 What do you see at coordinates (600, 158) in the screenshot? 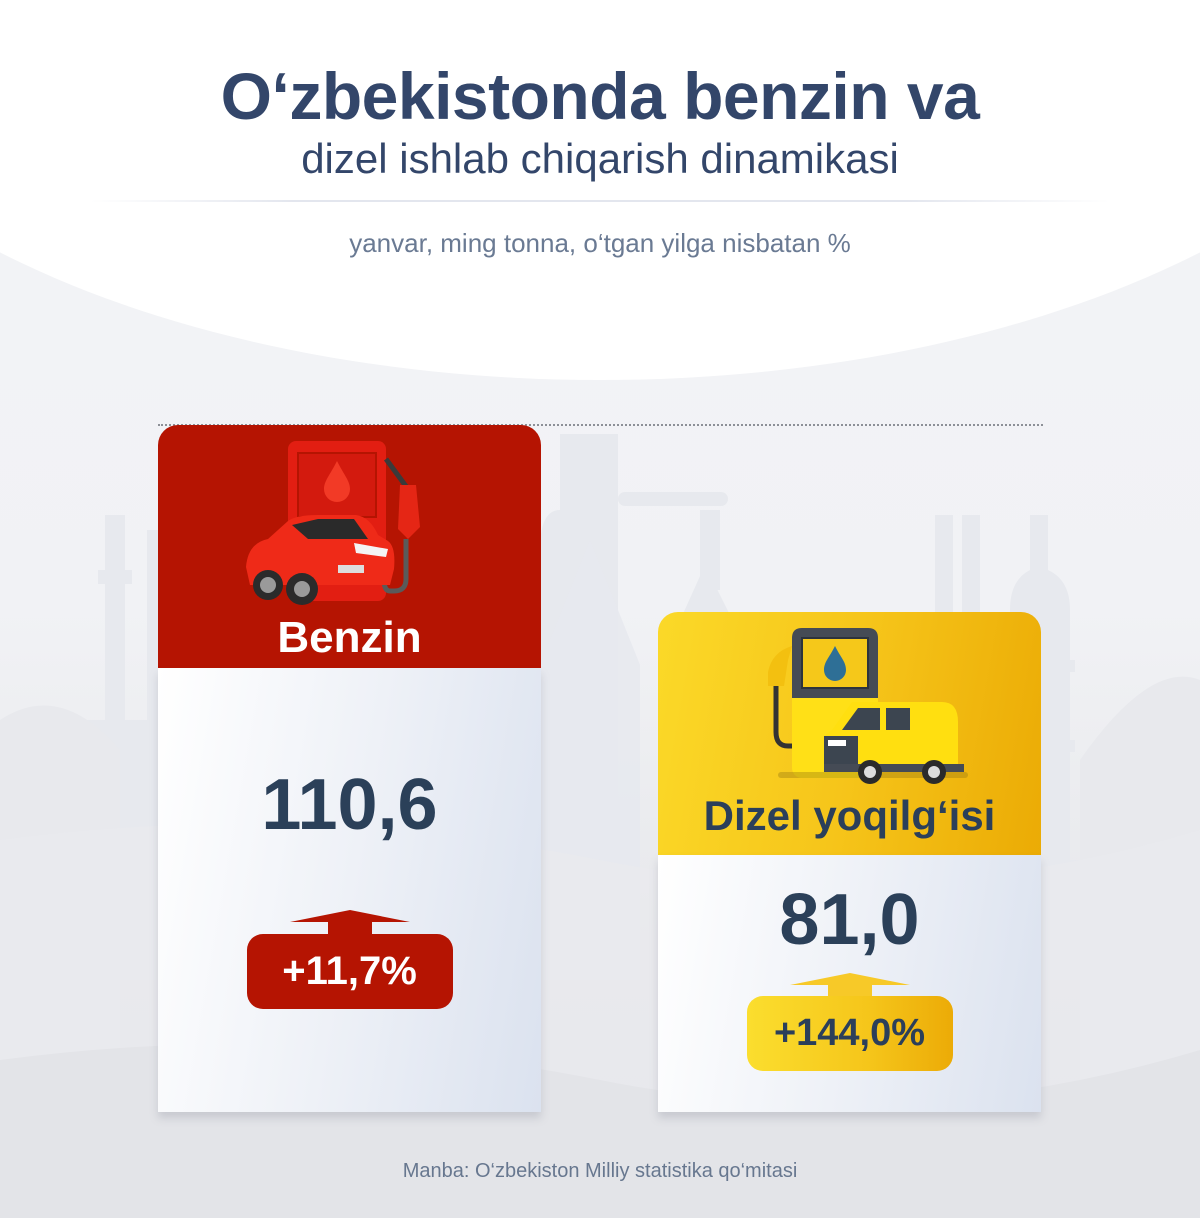
I see `title-line-2: dizel ishlab chiqarish dinamikasi` at bounding box center [600, 158].